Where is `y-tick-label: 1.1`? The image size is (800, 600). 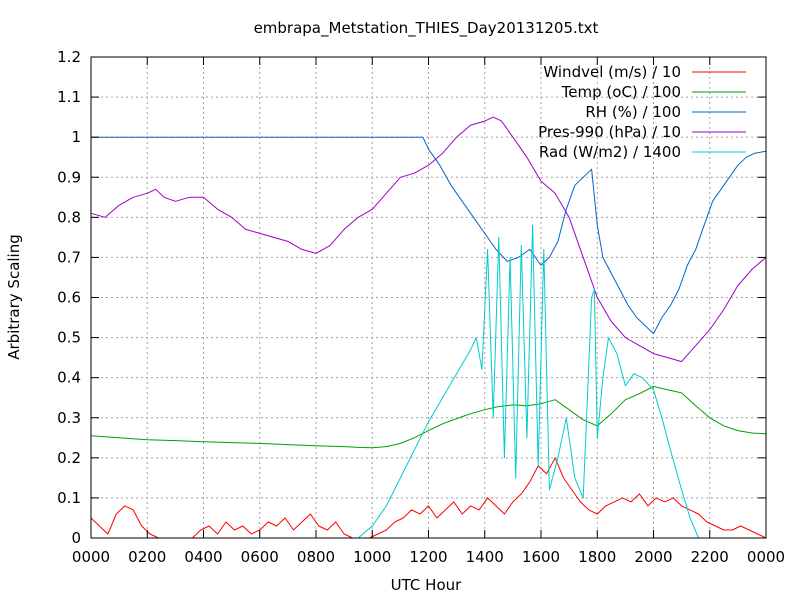 y-tick-label: 1.1 is located at coordinates (69, 97).